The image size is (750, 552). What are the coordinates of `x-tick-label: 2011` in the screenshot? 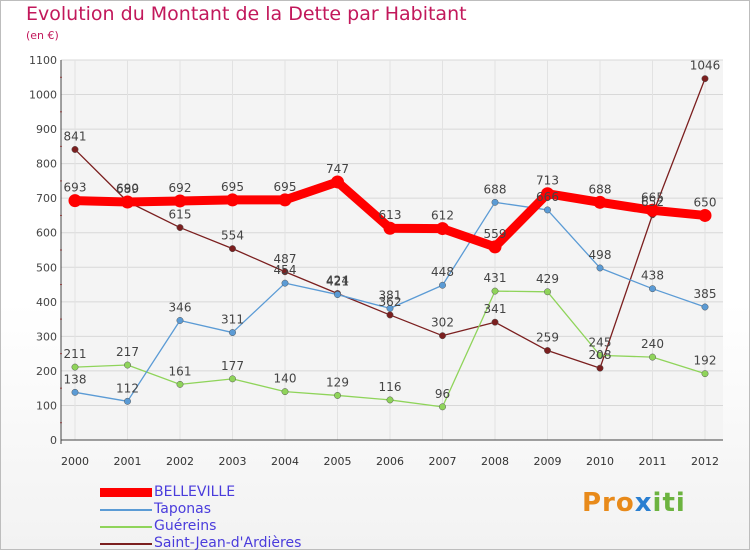 It's located at (653, 461).